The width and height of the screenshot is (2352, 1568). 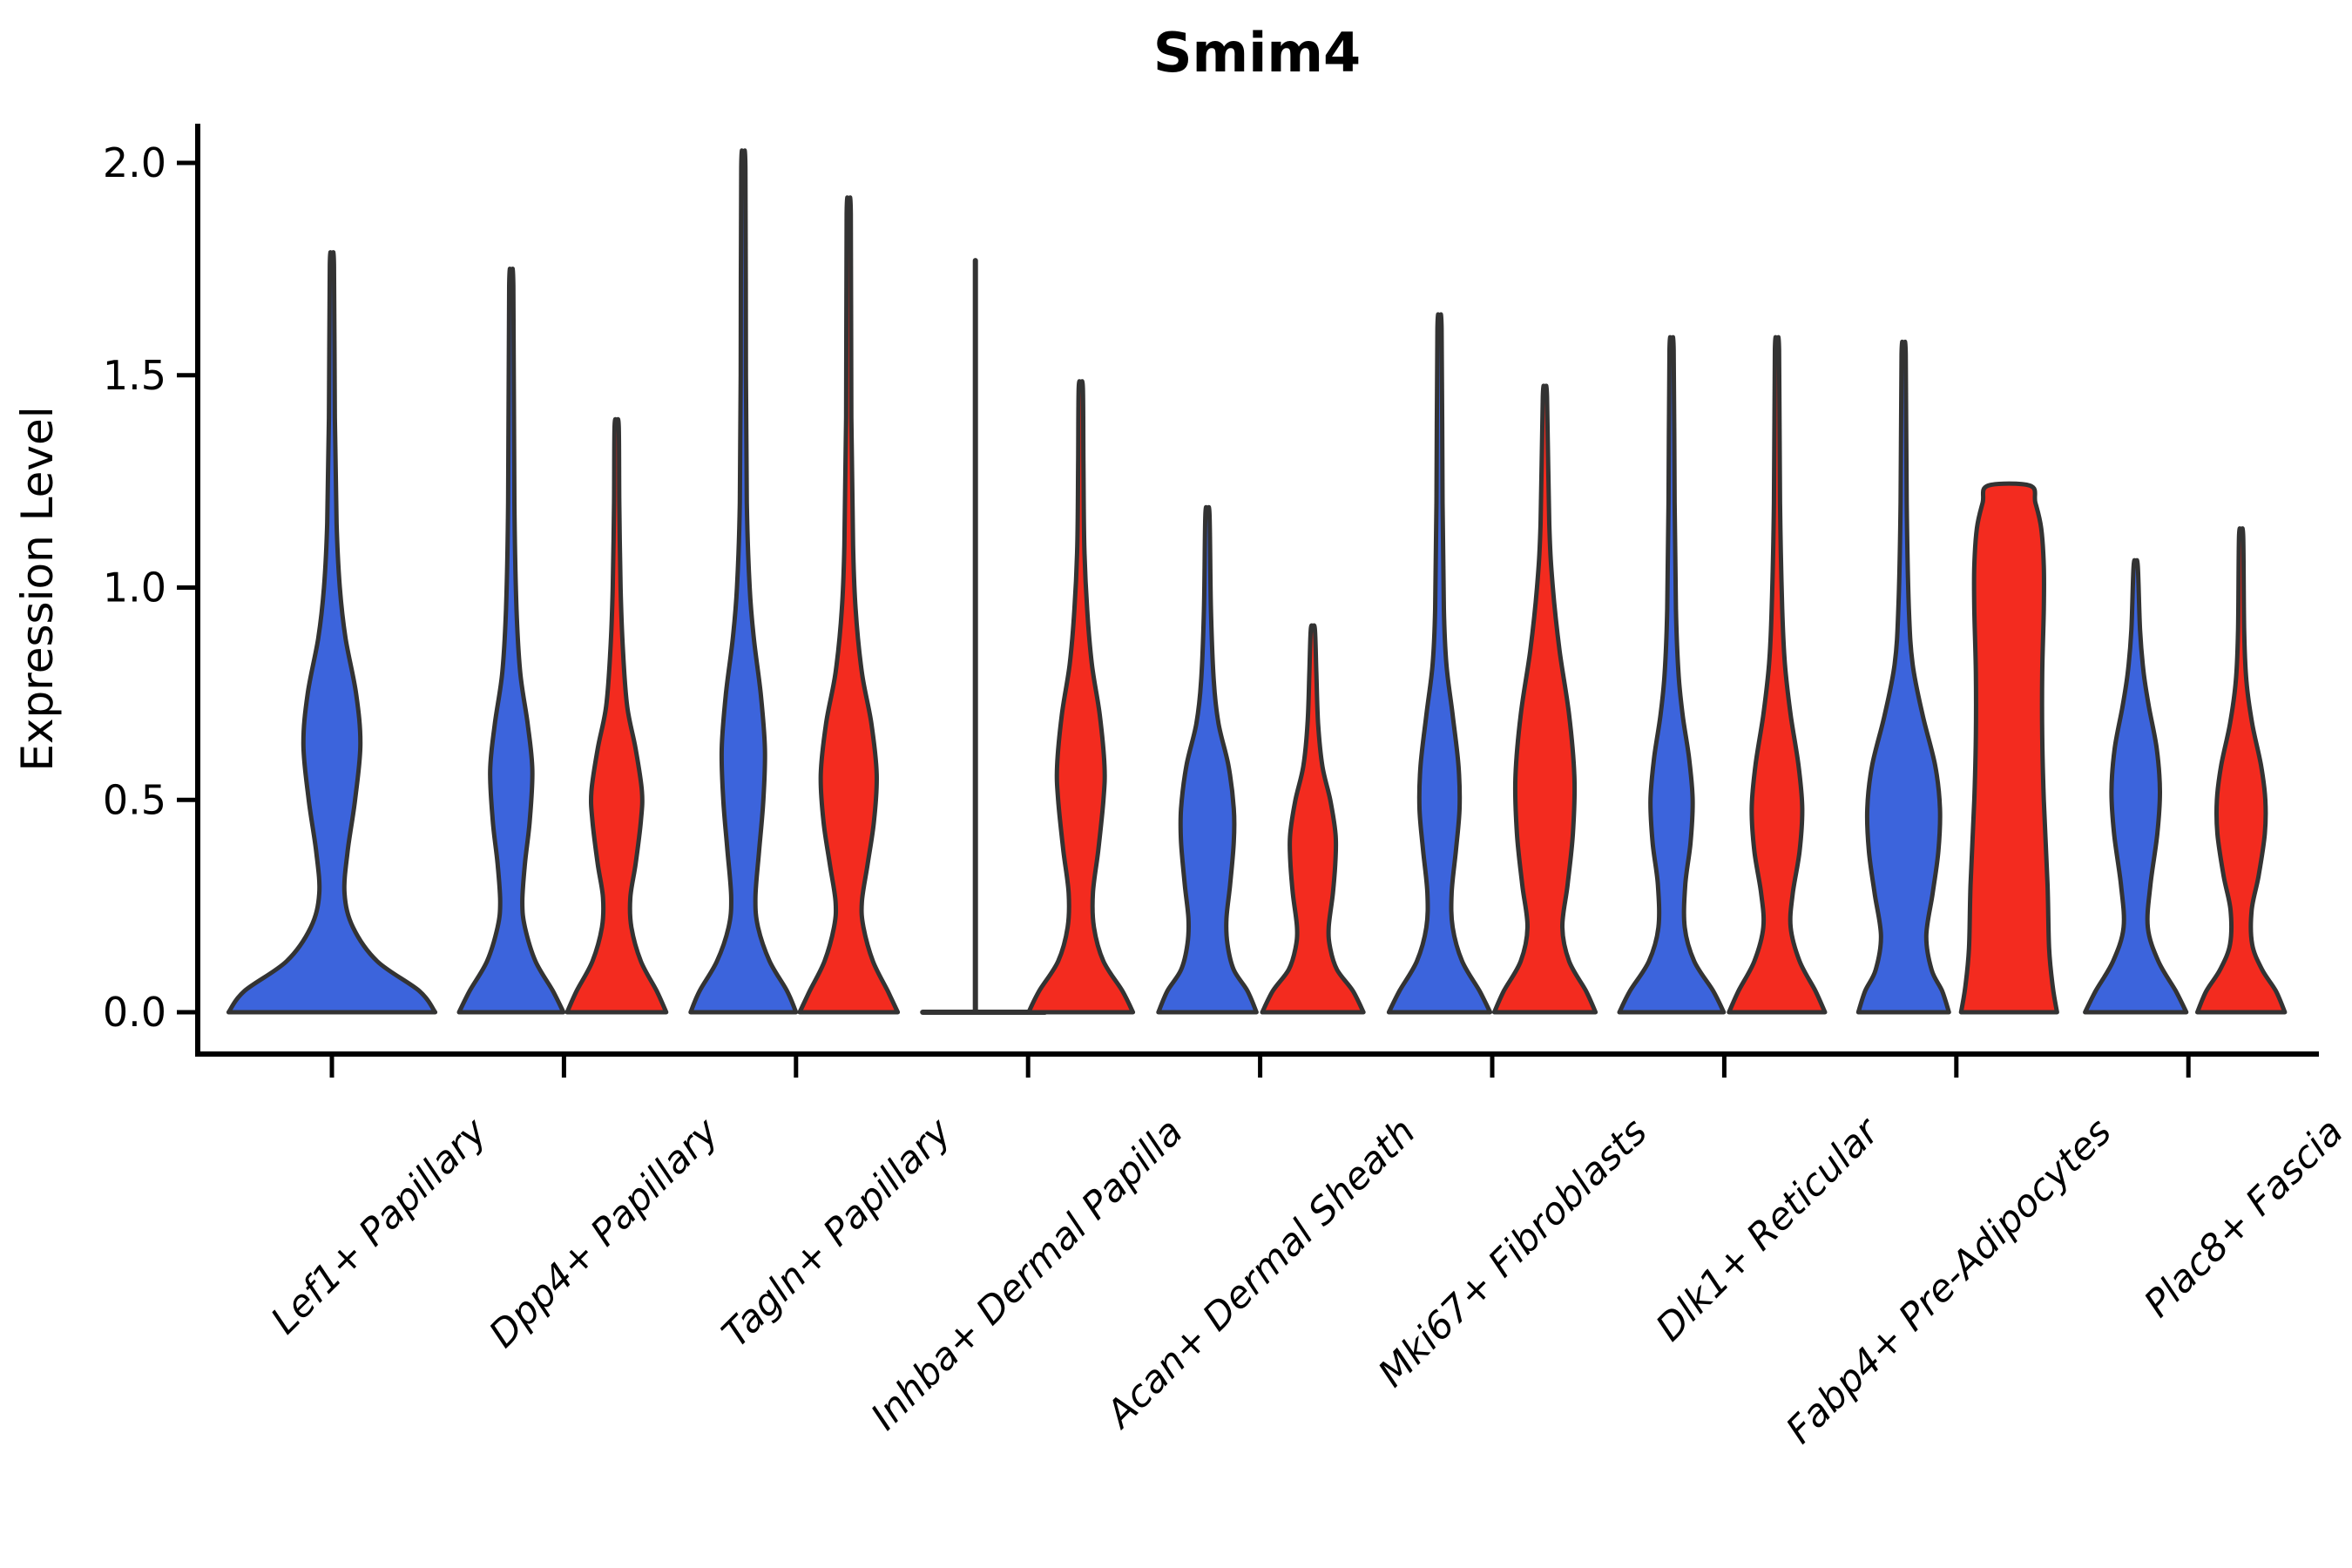 What do you see at coordinates (1545, 699) in the screenshot?
I see `violin-mki67-fibroblasts-red` at bounding box center [1545, 699].